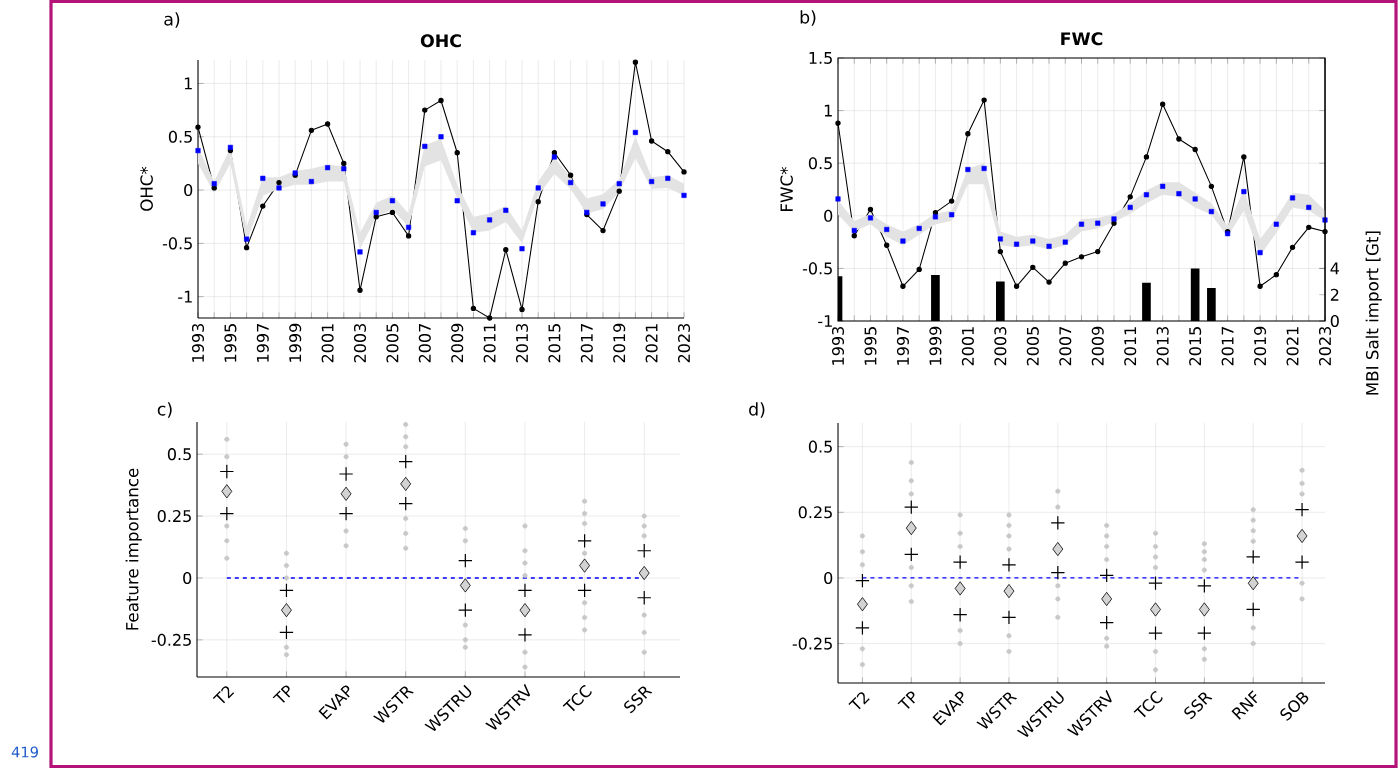  I want to click on y2-tick-label: 2, so click(1334, 294).